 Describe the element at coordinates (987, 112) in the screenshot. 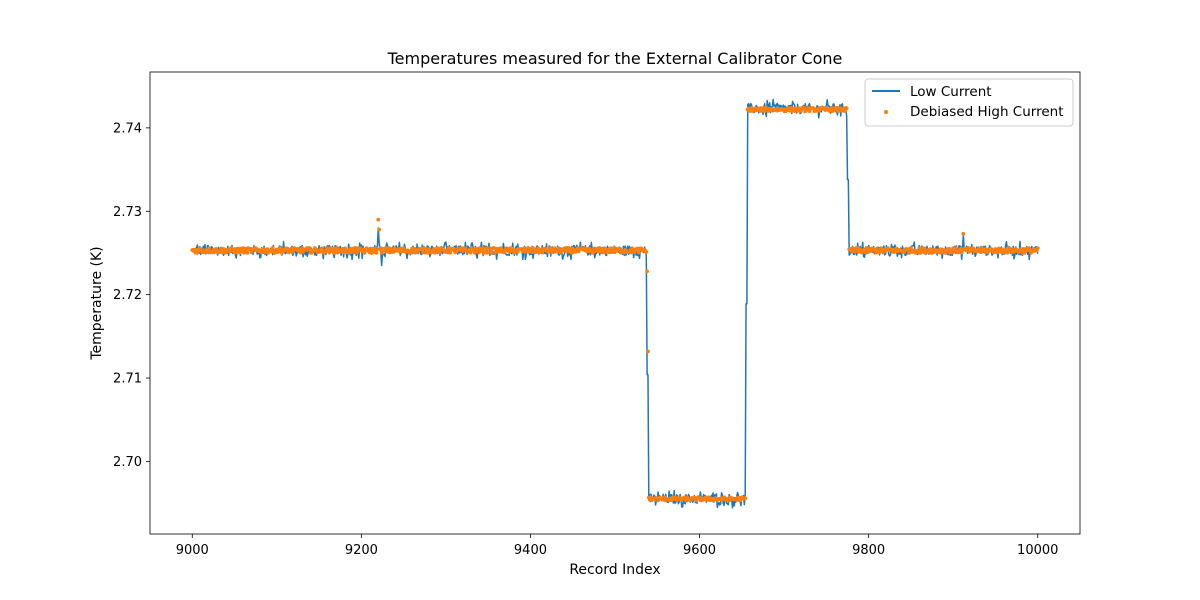

I see `legend-label-debiased-high-current: Debiased High Current` at that location.